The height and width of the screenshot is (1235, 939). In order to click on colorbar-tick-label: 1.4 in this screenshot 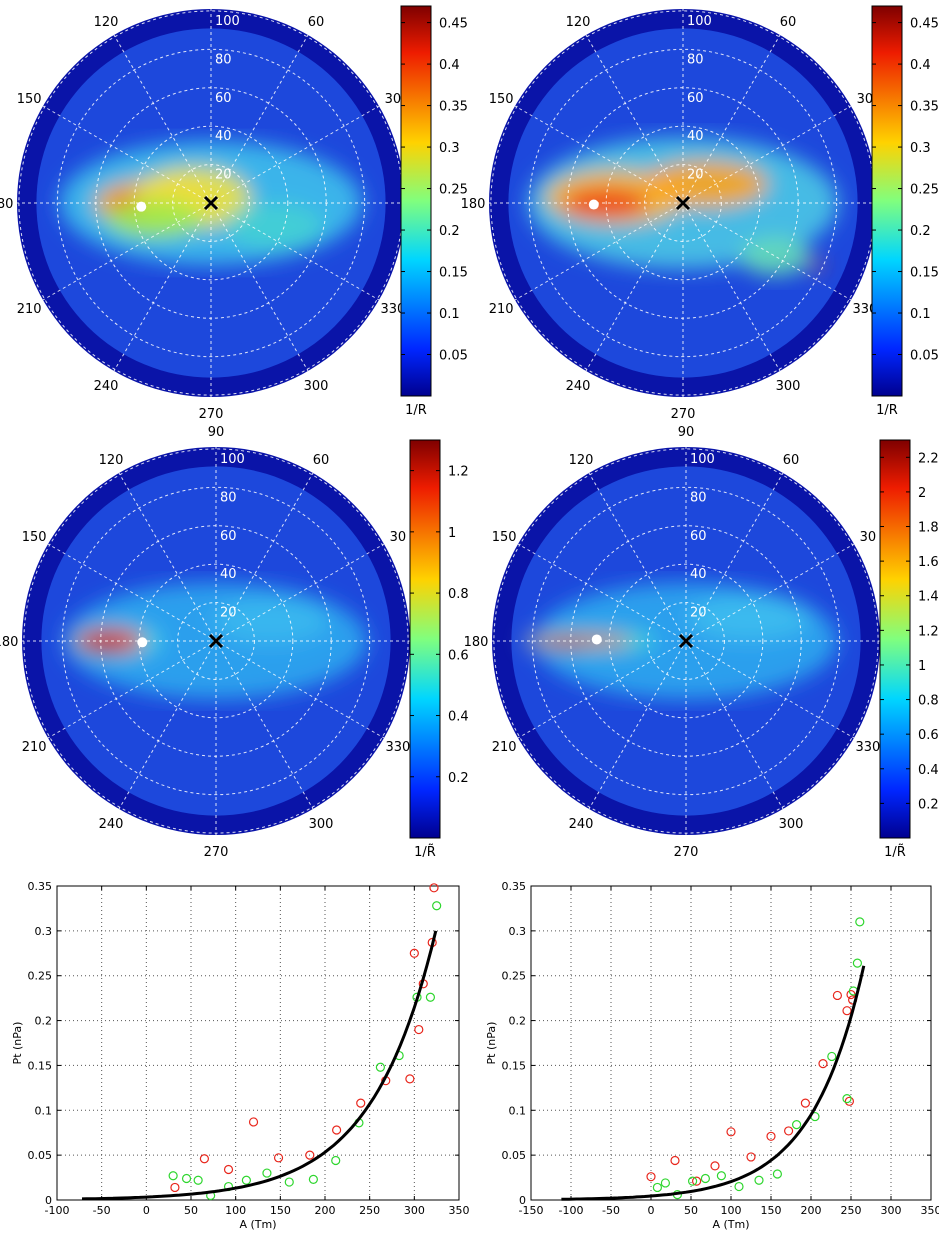, I will do `click(928, 597)`.